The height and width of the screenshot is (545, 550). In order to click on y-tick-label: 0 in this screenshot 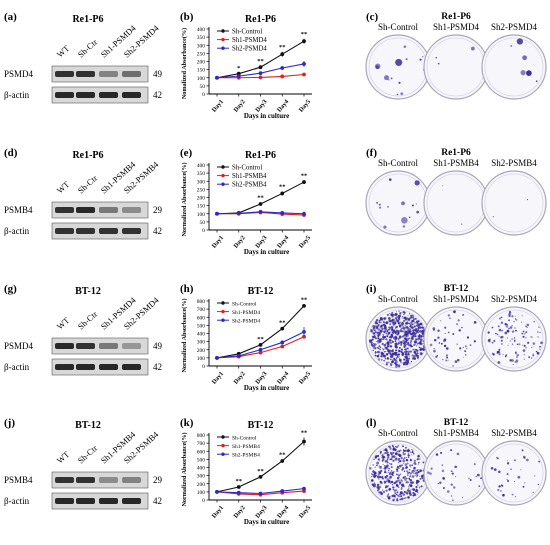, I will do `click(203, 367)`.